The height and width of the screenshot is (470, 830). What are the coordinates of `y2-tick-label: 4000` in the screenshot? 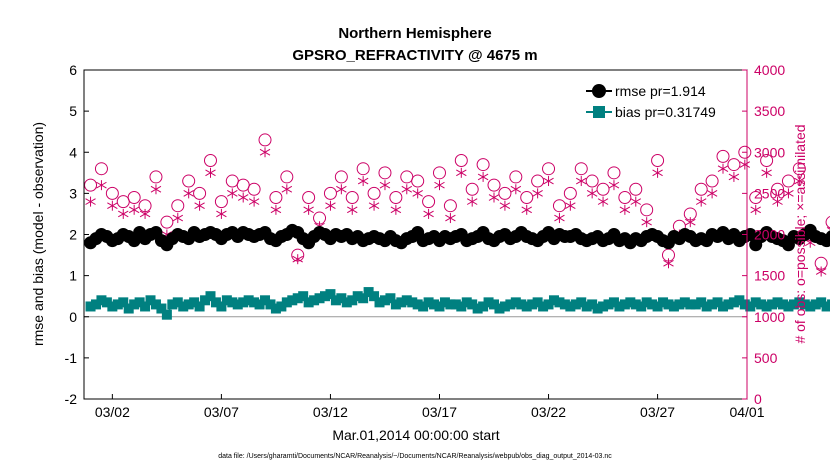 It's located at (769, 70).